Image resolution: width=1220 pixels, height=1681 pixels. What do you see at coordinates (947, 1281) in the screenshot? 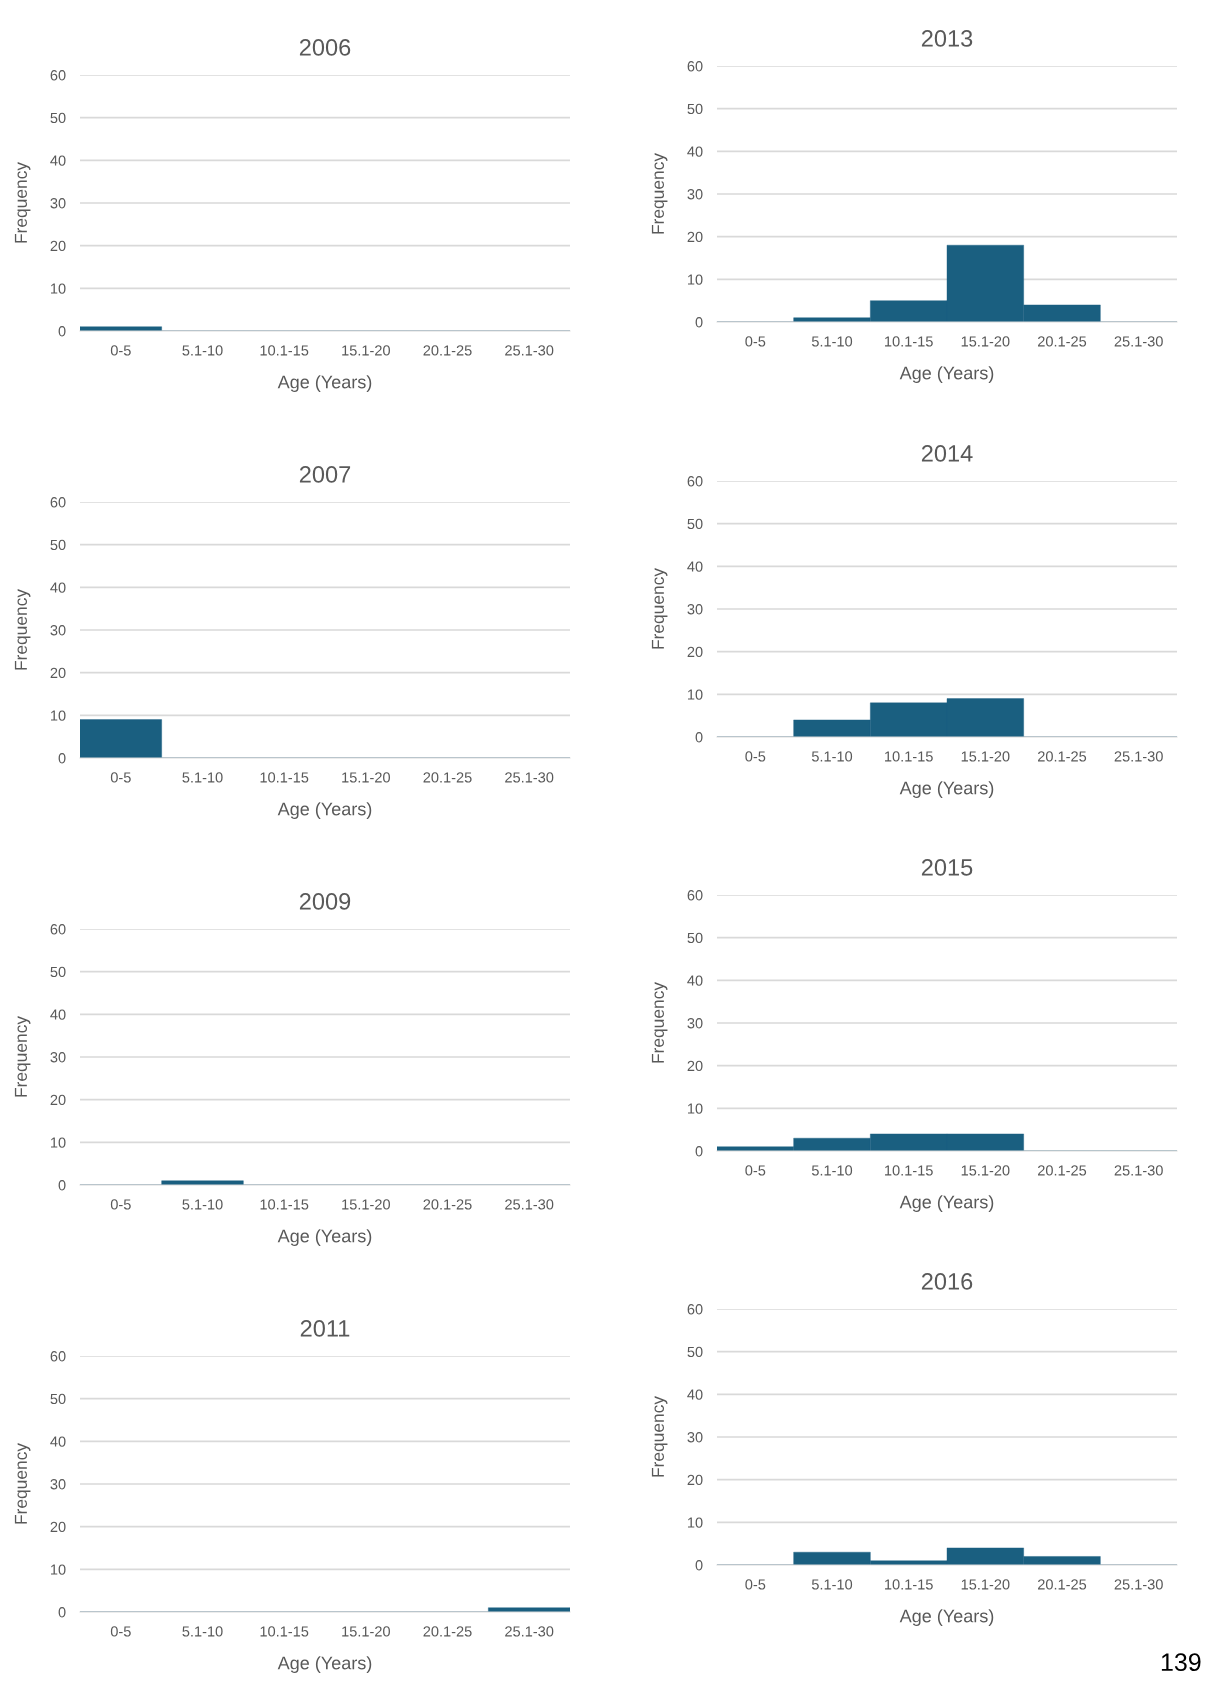
I see `chart-title: 2016` at bounding box center [947, 1281].